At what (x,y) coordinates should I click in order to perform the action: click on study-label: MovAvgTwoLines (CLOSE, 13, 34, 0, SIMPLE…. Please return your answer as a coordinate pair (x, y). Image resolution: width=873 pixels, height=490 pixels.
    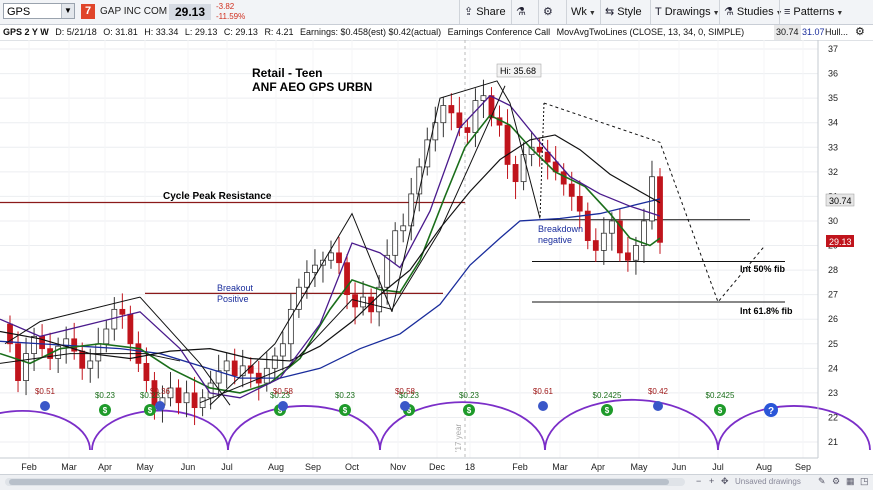
    Looking at the image, I should click on (650, 32).